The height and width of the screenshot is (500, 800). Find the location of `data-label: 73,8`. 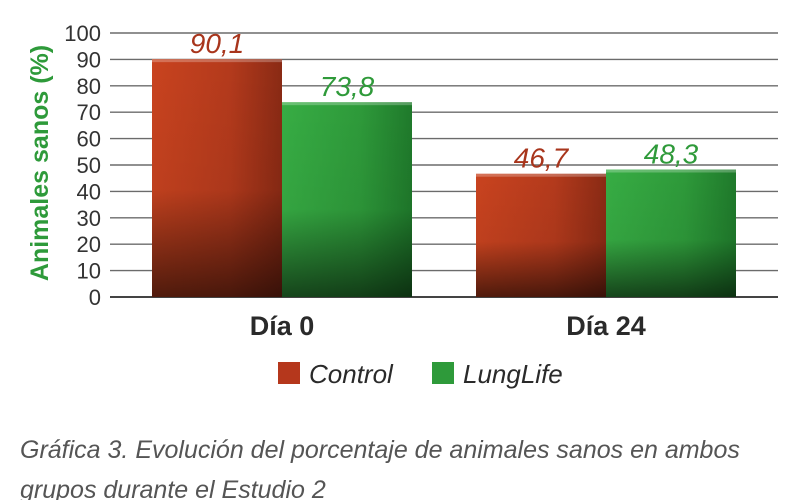

data-label: 73,8 is located at coordinates (347, 86).